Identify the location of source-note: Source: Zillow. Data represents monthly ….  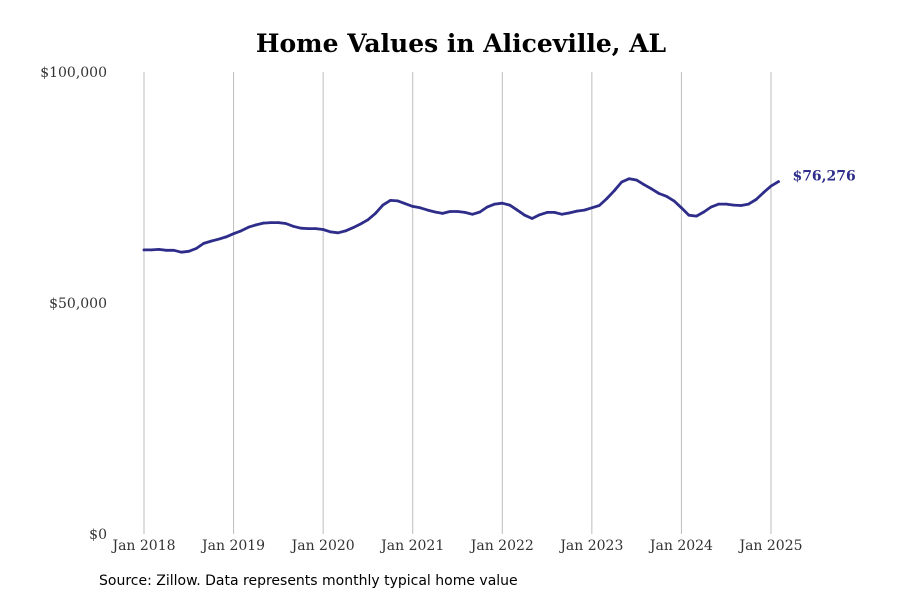
(308, 581).